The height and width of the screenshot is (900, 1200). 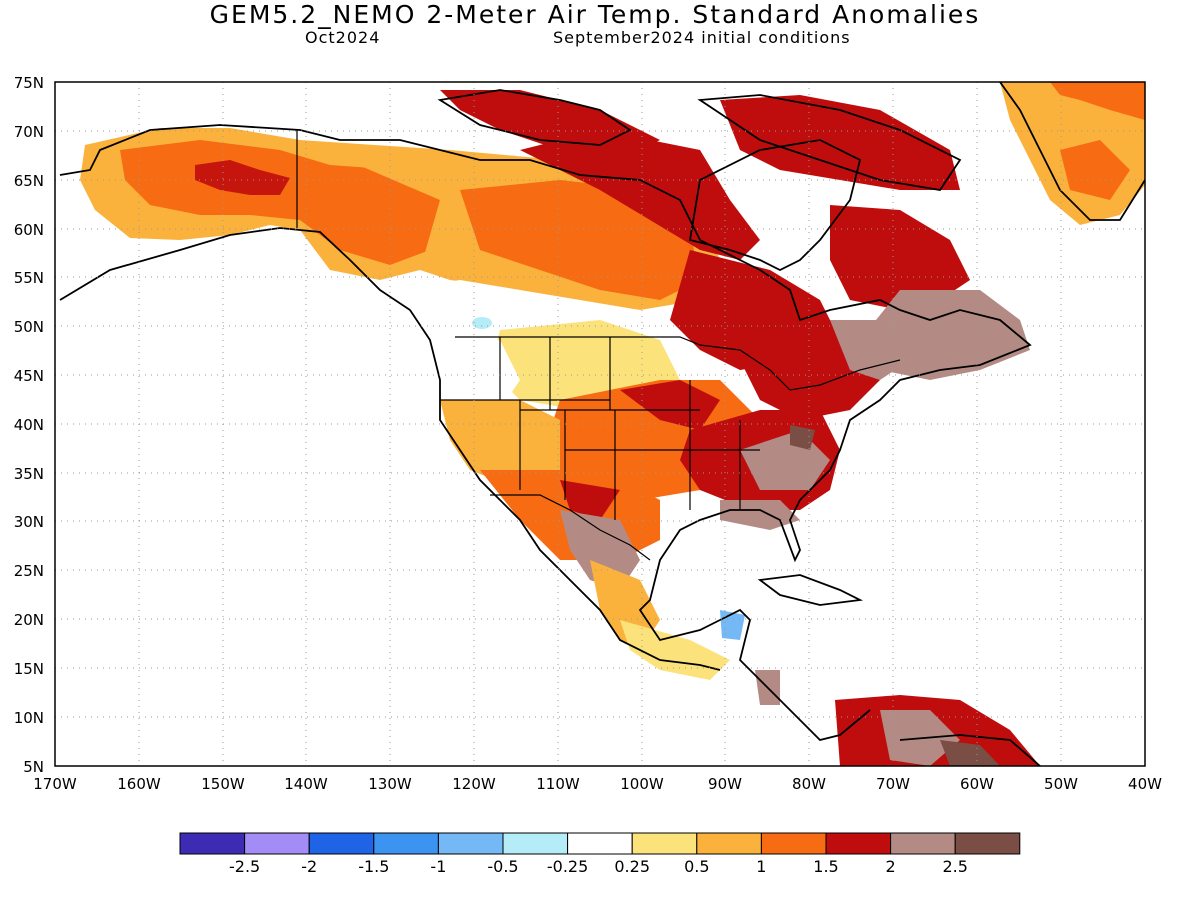 What do you see at coordinates (343, 37) in the screenshot?
I see `forecast-month: Oct2024` at bounding box center [343, 37].